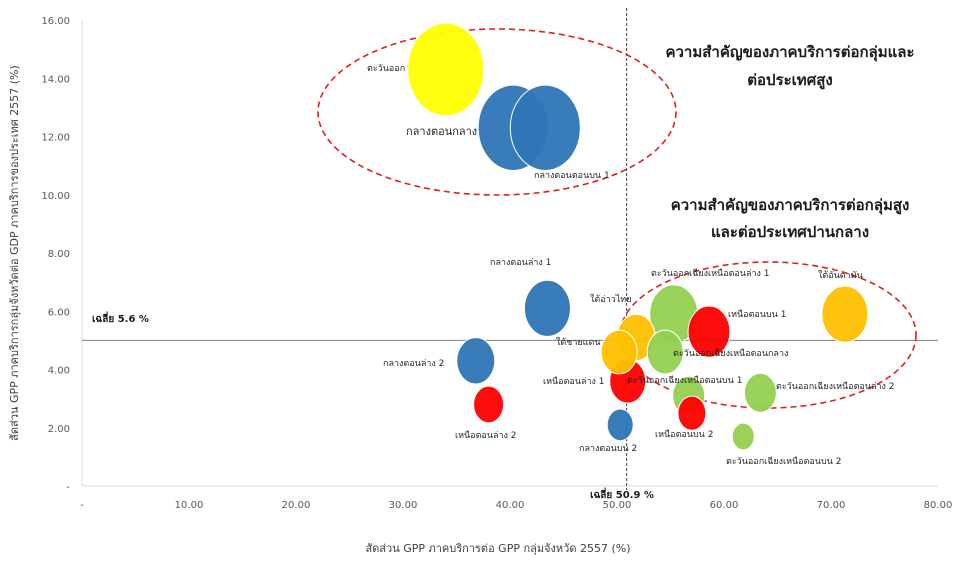  Describe the element at coordinates (757, 314) in the screenshot. I see `bubble-label: เหนือตอนบน 1` at that location.